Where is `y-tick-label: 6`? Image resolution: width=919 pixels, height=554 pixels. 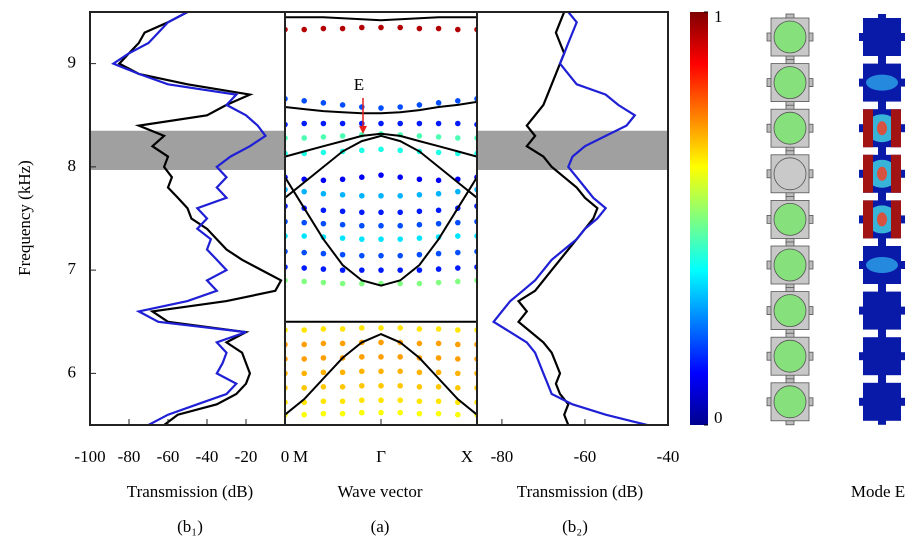
y-tick-label: 6 is located at coordinates (72, 371).